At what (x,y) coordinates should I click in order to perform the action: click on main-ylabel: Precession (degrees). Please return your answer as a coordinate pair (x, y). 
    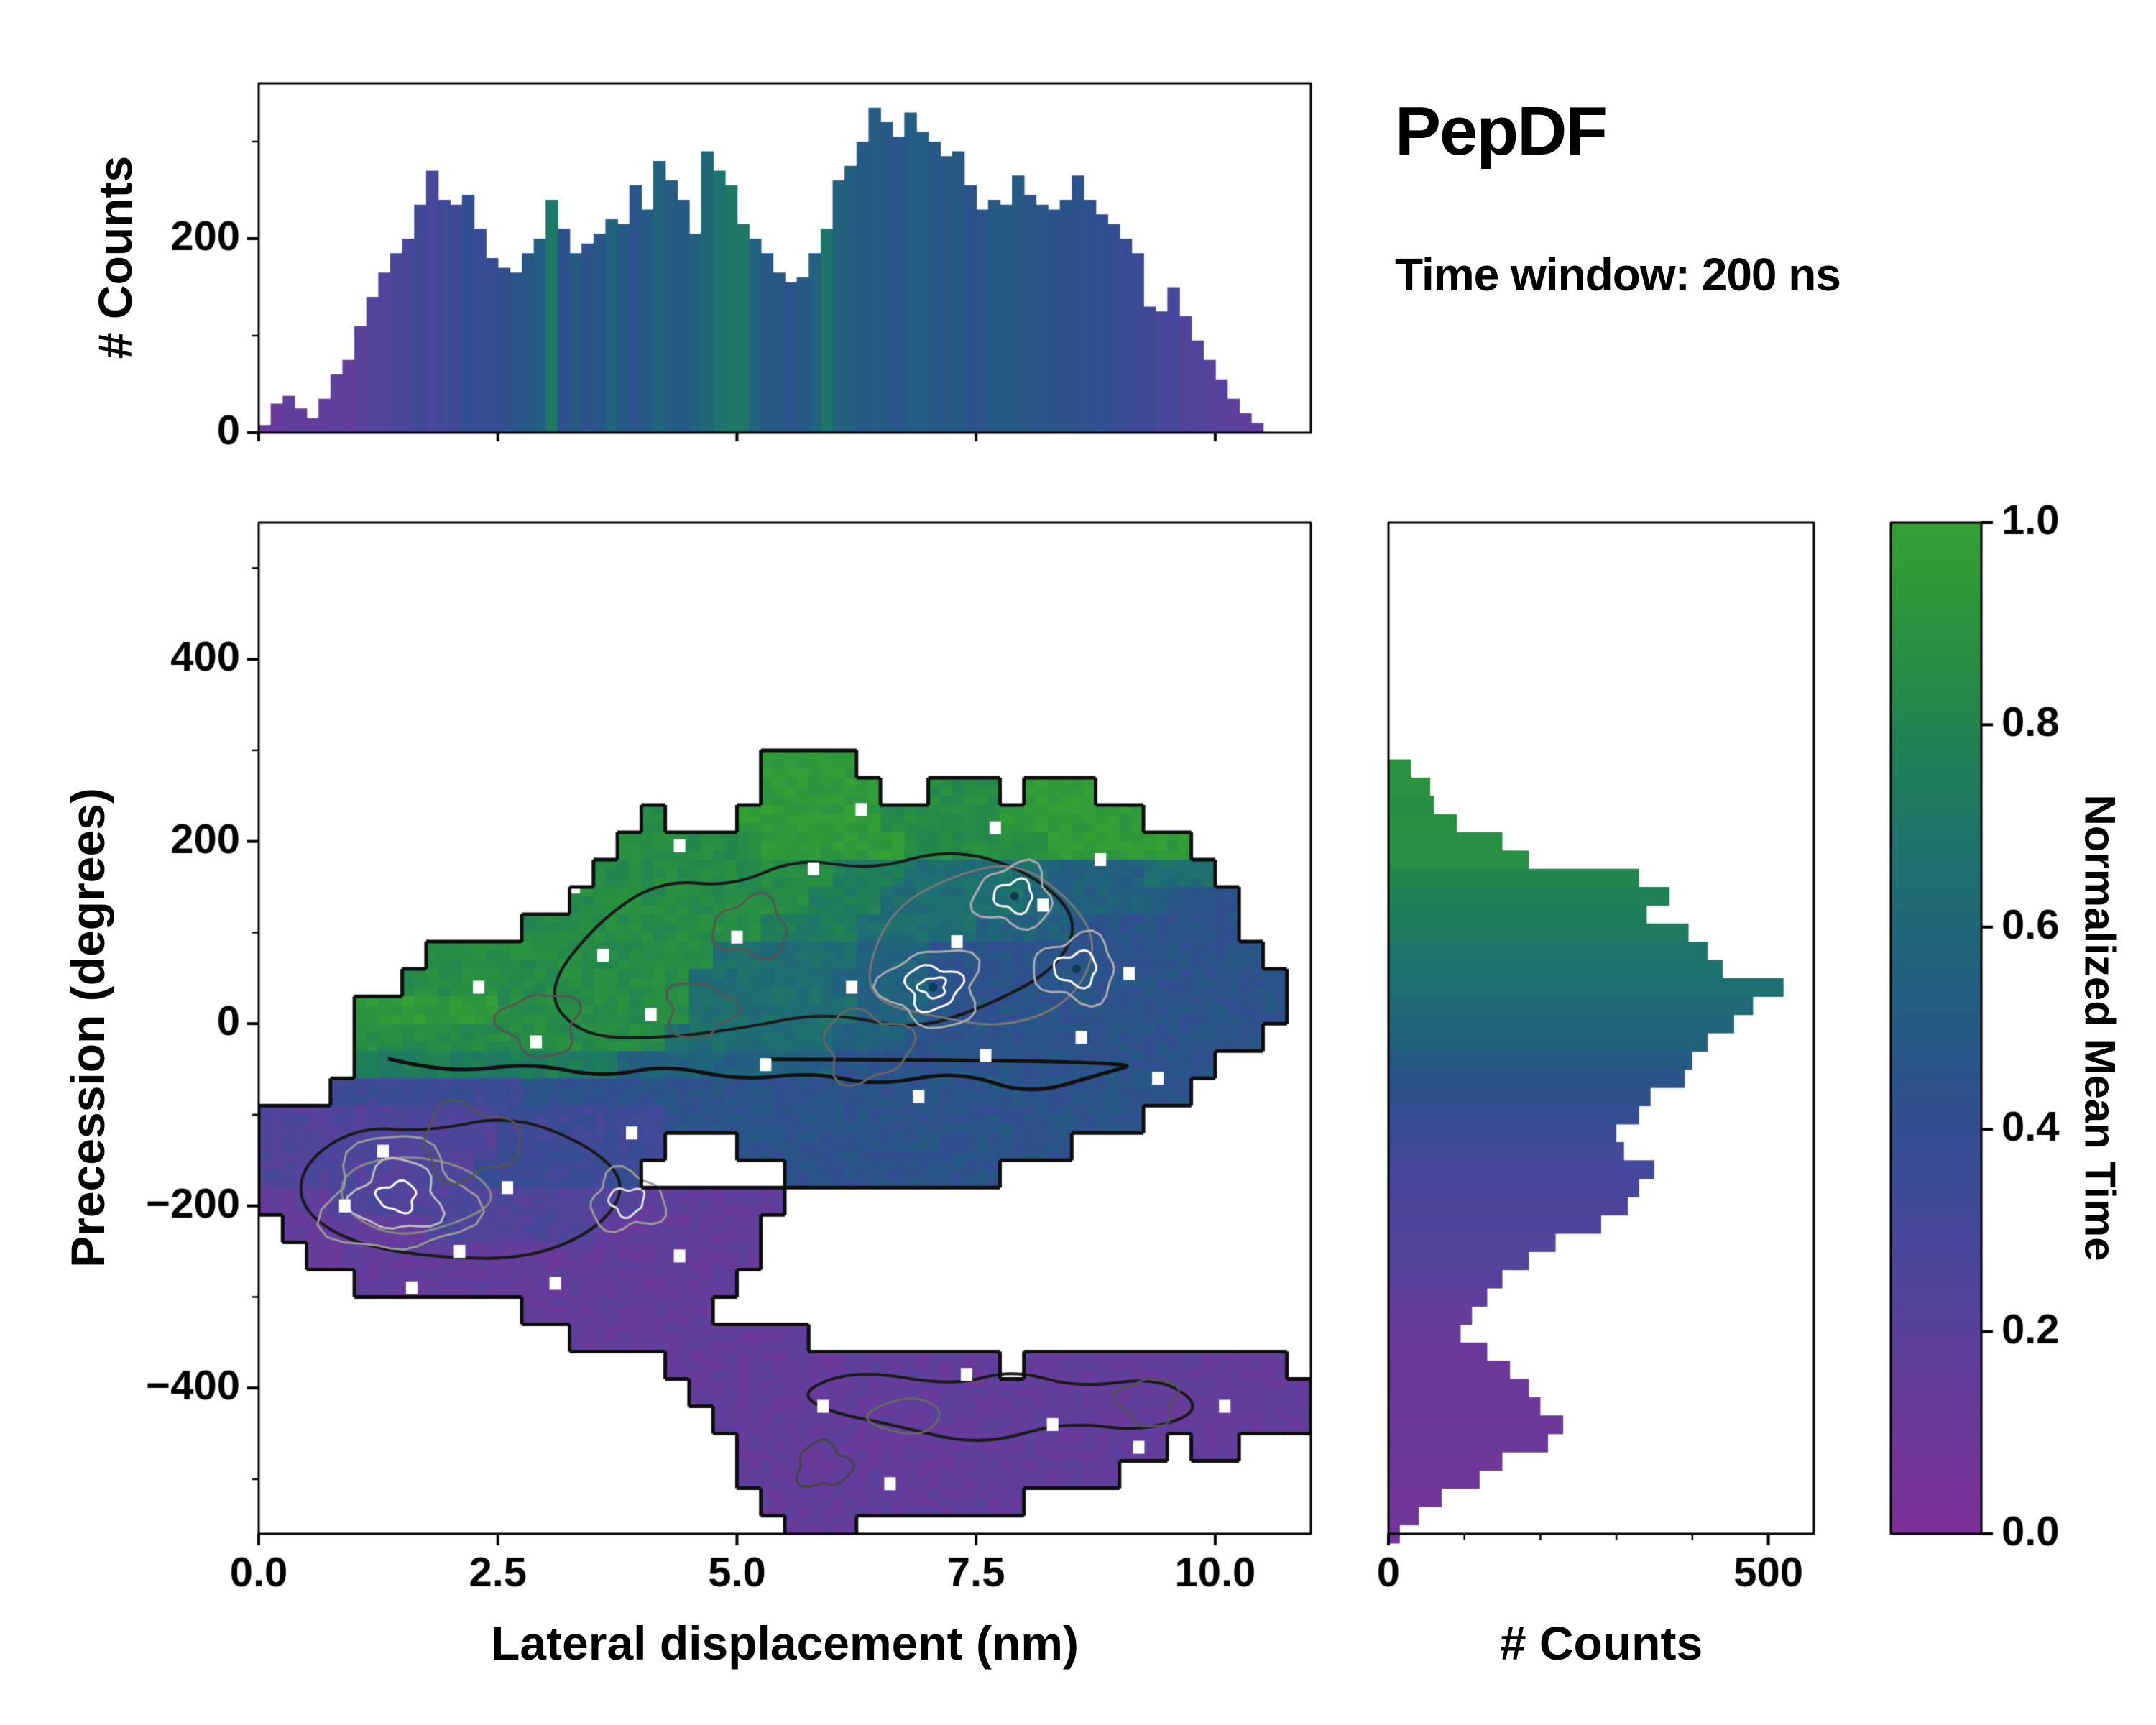
    Looking at the image, I should click on (87, 1028).